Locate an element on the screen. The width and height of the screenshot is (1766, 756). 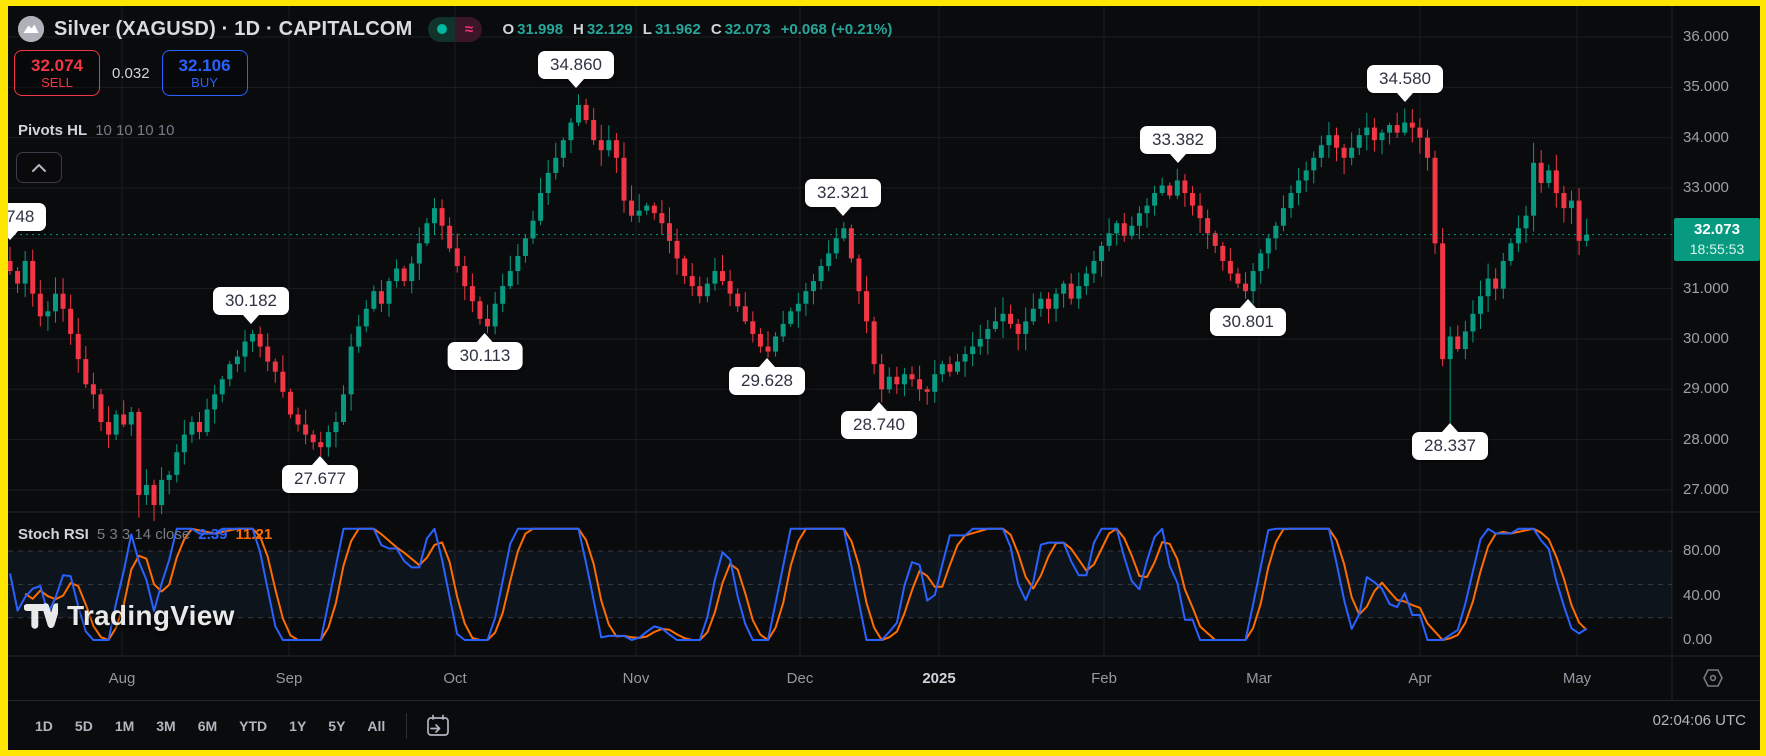
range-button-6m: 6M is located at coordinates (207, 726).